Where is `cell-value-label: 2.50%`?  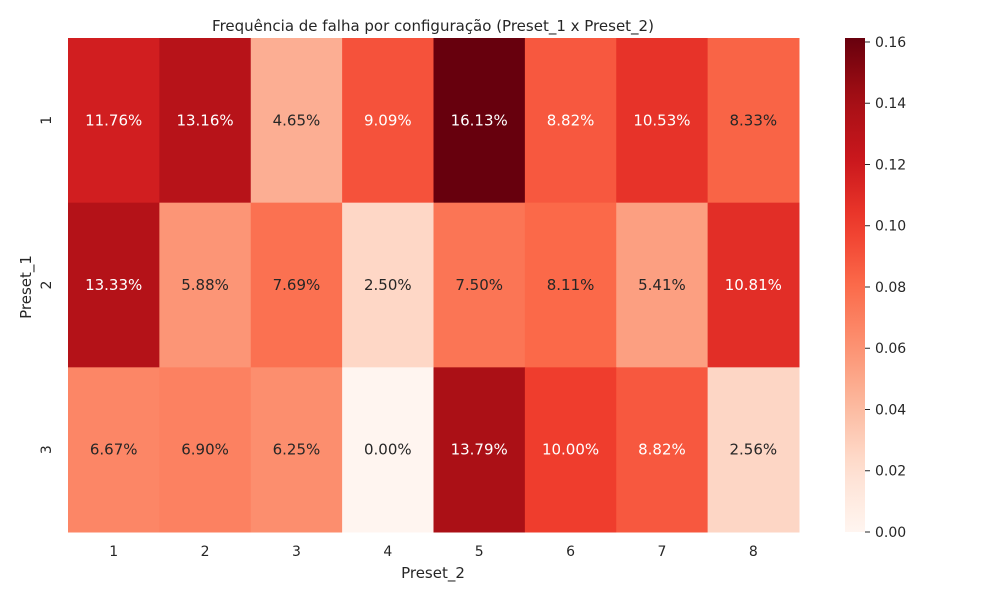
cell-value-label: 2.50% is located at coordinates (388, 285).